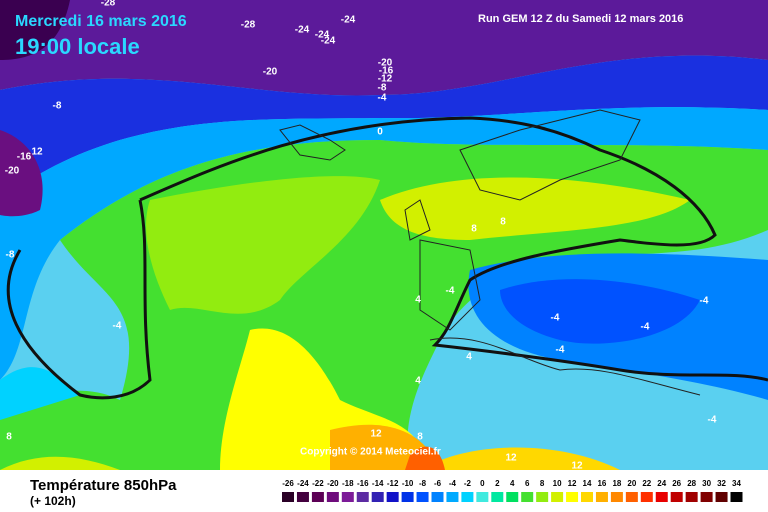  Describe the element at coordinates (53, 501) in the screenshot. I see `lead-time: (+ 102h)` at that location.